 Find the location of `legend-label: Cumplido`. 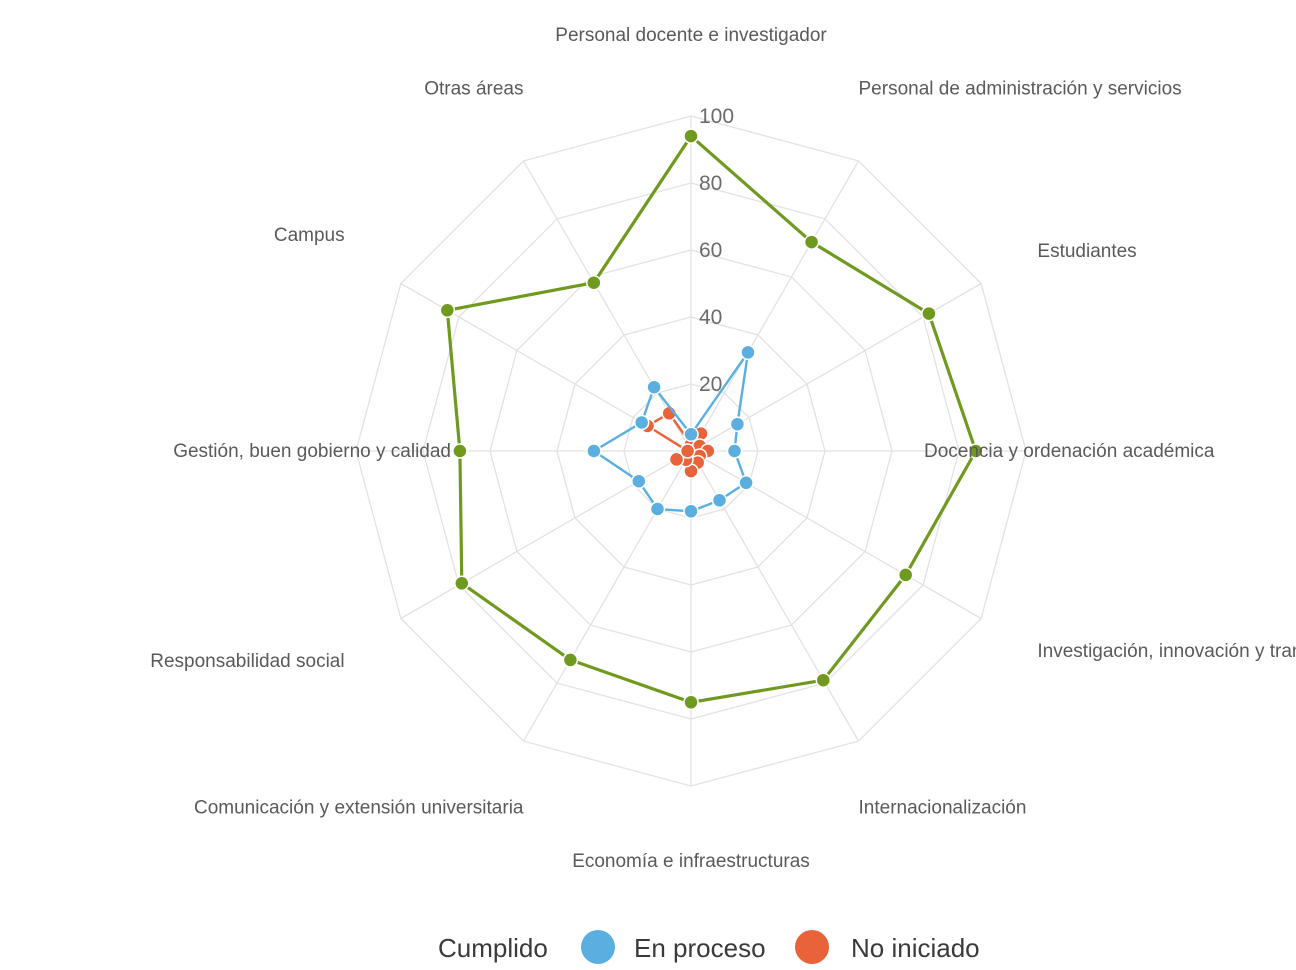

legend-label: Cumplido is located at coordinates (493, 948).